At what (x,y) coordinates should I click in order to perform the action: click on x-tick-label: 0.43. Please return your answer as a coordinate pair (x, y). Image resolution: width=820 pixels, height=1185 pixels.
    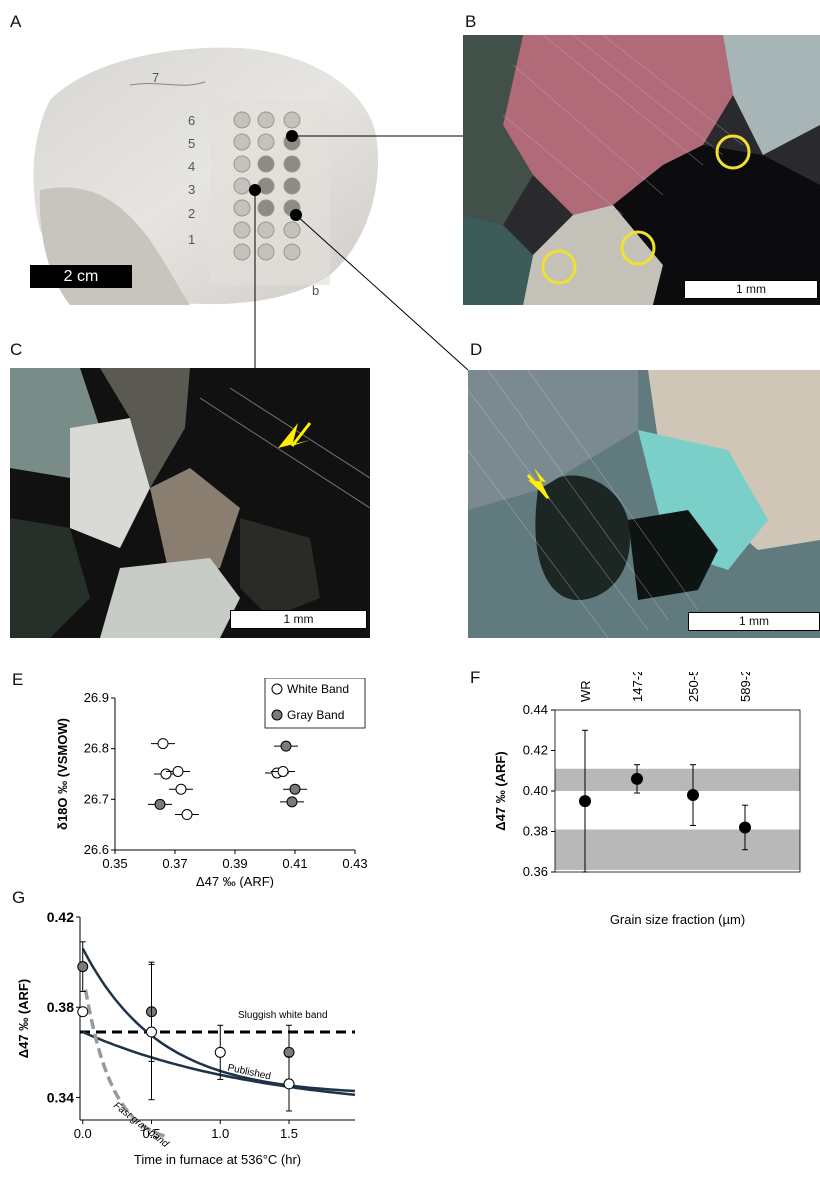
    Looking at the image, I should click on (354, 863).